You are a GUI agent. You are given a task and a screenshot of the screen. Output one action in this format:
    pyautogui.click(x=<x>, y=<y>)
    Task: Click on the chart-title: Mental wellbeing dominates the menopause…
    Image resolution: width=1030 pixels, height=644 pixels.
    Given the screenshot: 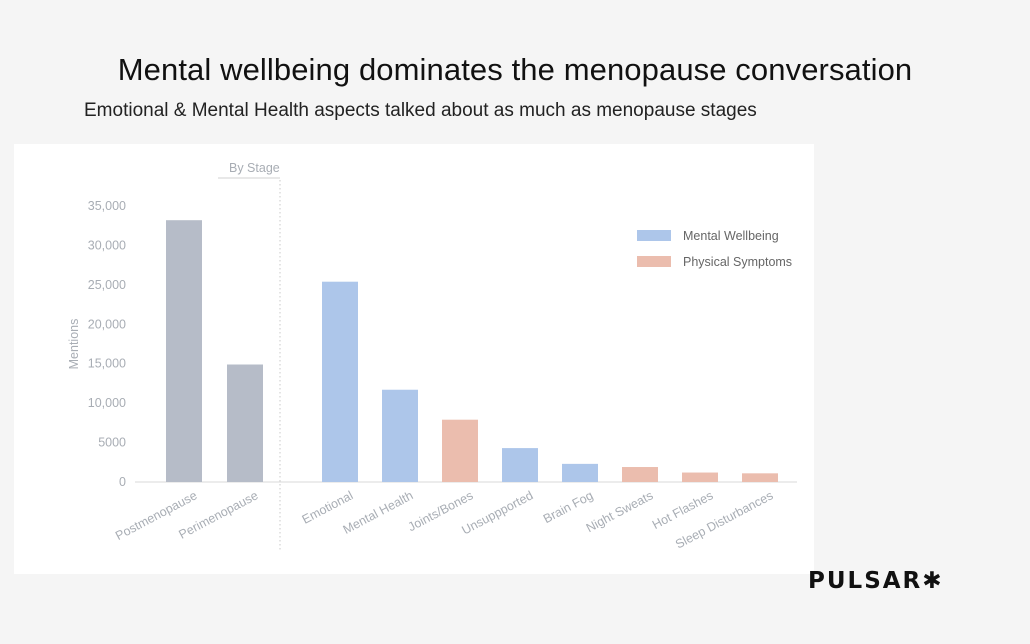 What is the action you would take?
    pyautogui.click(x=515, y=69)
    